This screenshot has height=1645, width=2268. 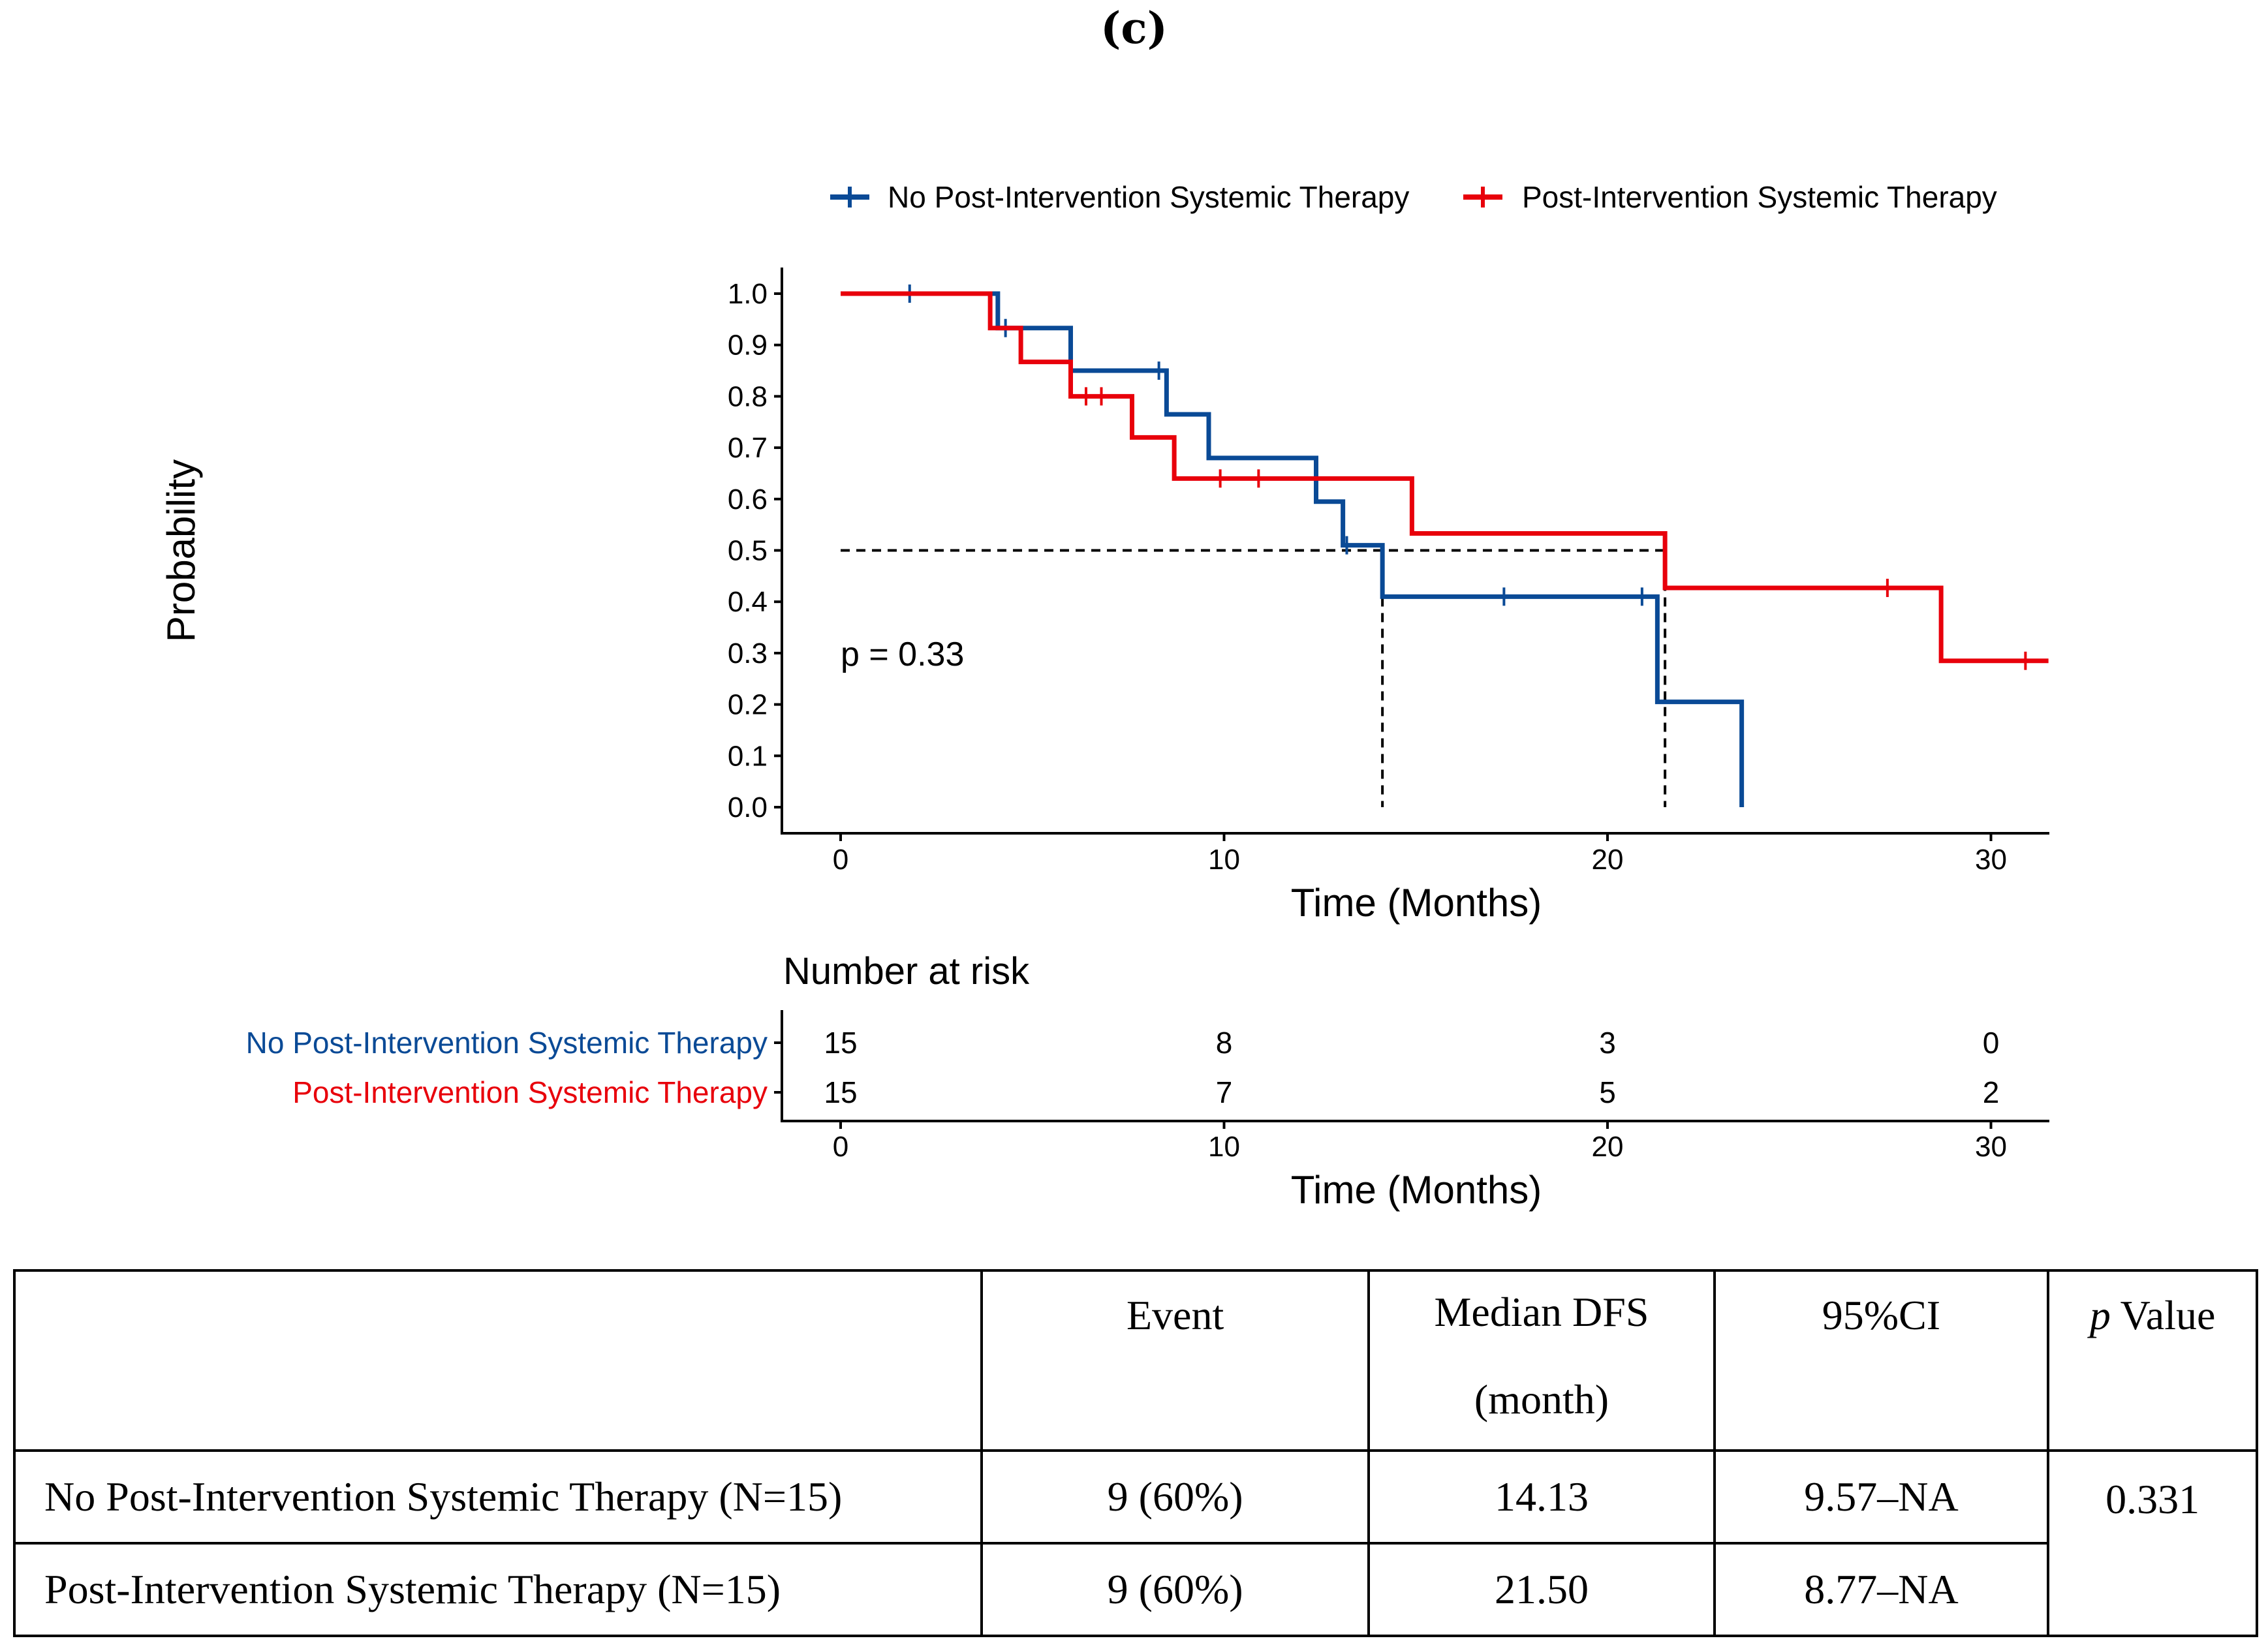 I want to click on x-axis-ticks: 0 10 20 30, so click(x=1420, y=854).